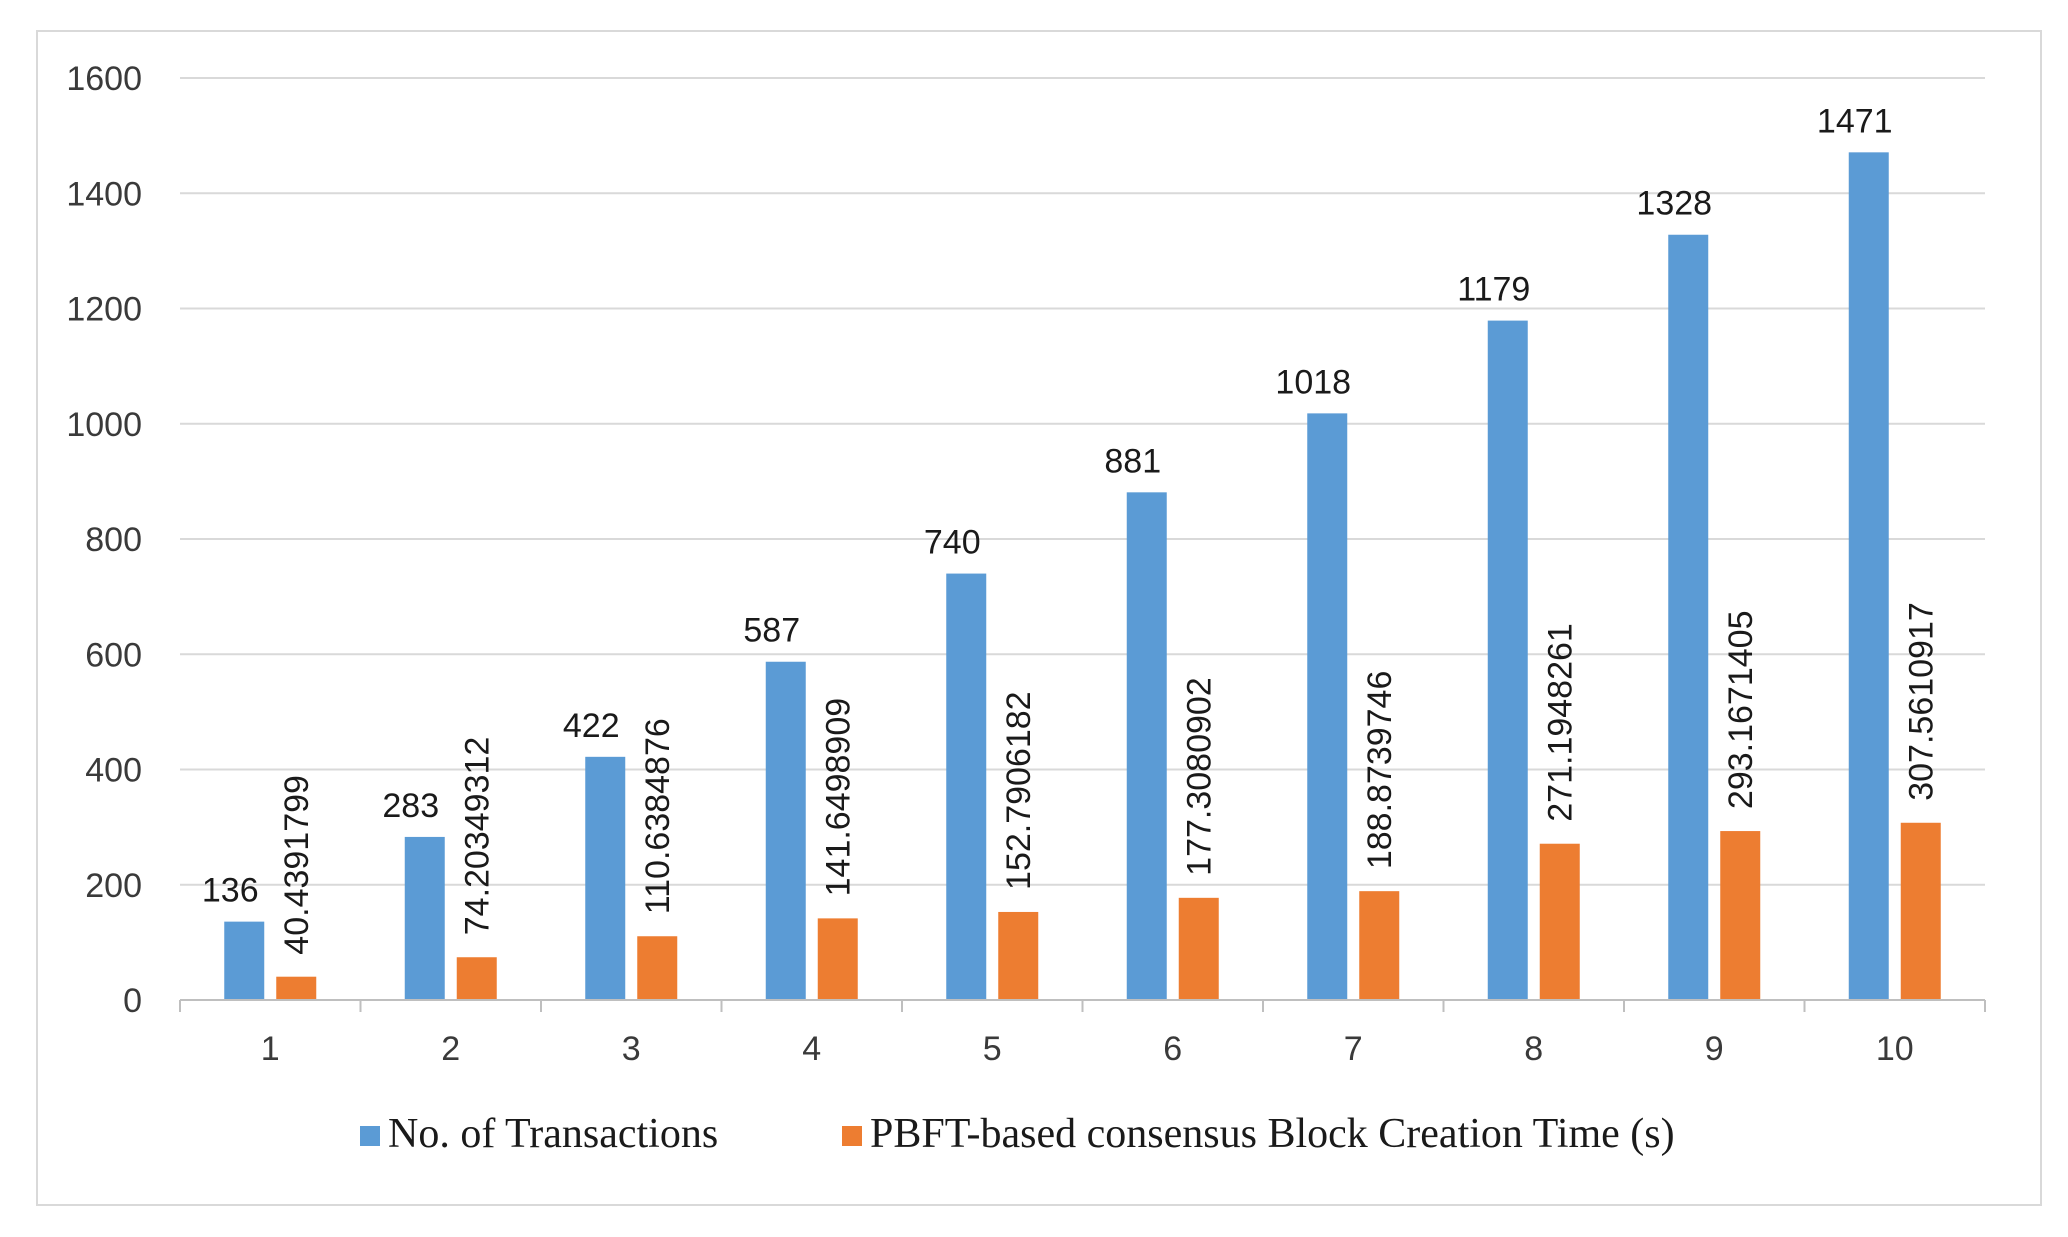 This screenshot has height=1237, width=2068. Describe the element at coordinates (658, 816) in the screenshot. I see `data-label-block-creation-time: 110.6384876` at that location.